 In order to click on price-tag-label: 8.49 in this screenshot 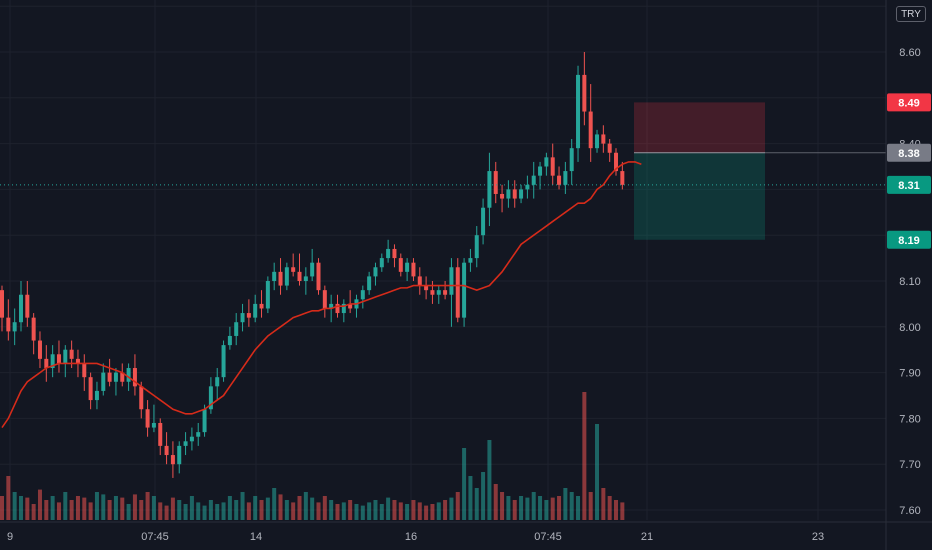, I will do `click(908, 103)`.